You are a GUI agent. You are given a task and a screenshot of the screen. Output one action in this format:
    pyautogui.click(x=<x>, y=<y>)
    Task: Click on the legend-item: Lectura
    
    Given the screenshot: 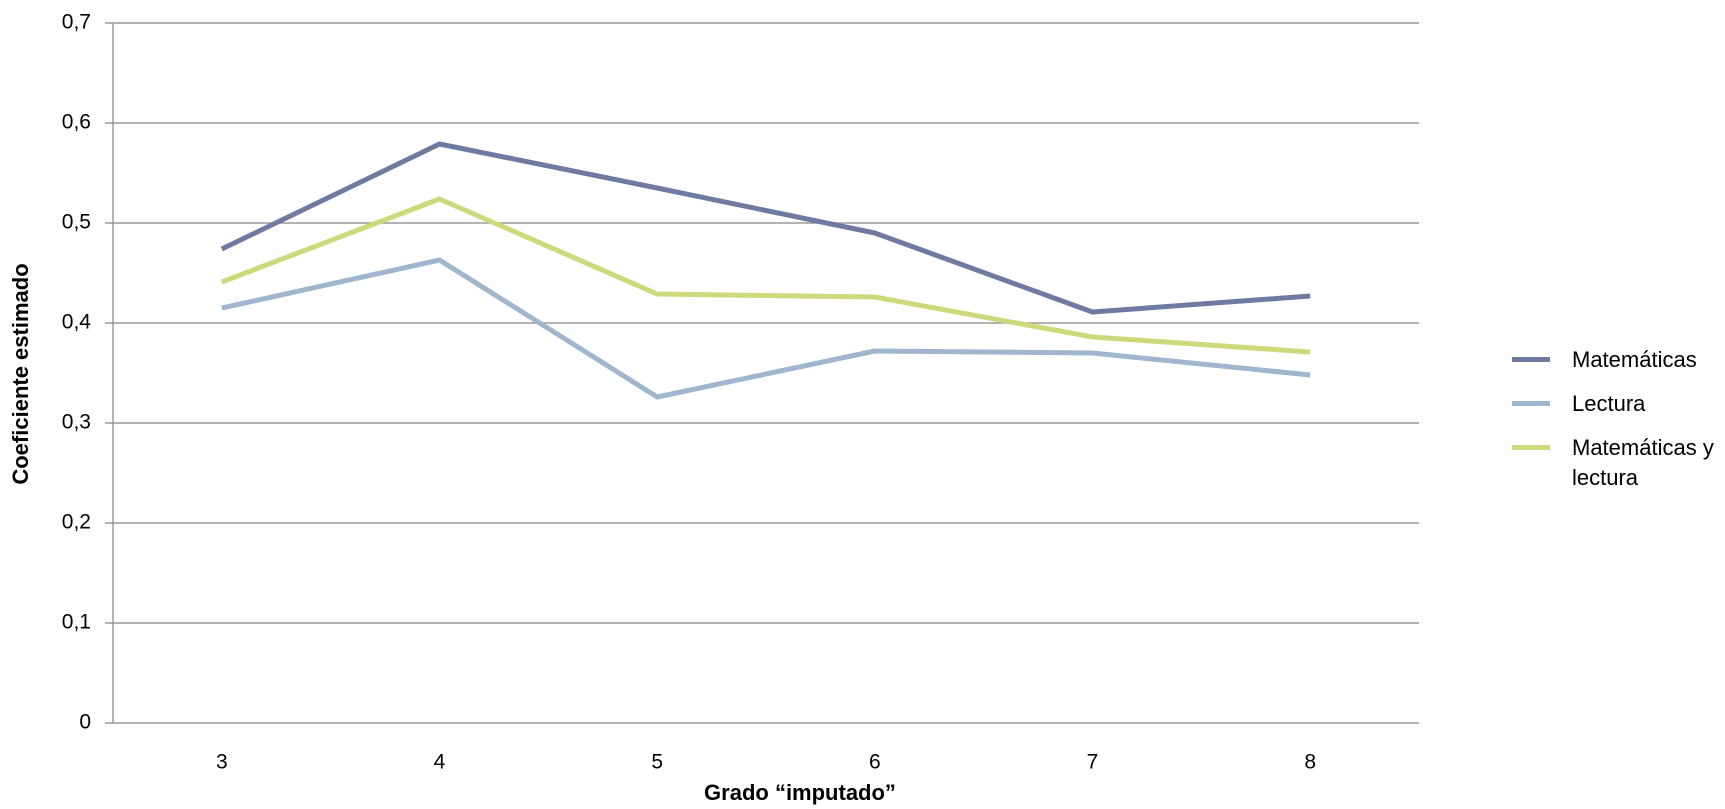 What is the action you would take?
    pyautogui.click(x=1617, y=404)
    